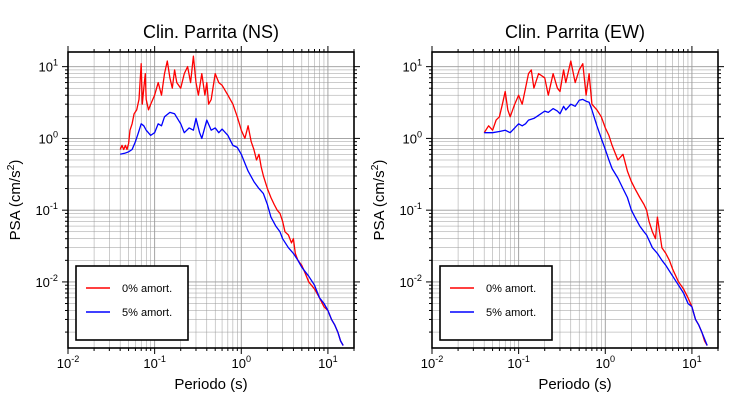 This screenshot has width=730, height=400. What do you see at coordinates (211, 32) in the screenshot?
I see `chart-title: Clin. Parrita (NS)` at bounding box center [211, 32].